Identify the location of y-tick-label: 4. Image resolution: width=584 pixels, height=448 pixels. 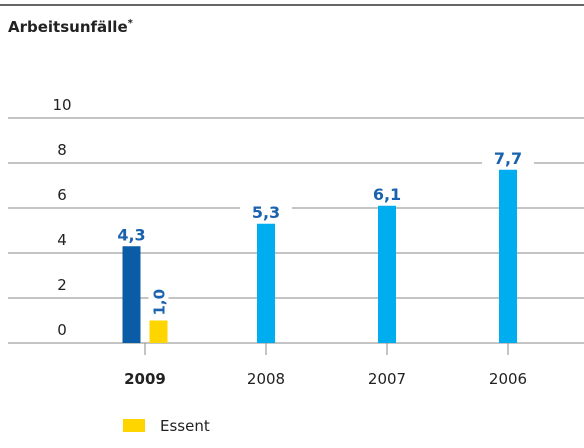
(62, 240).